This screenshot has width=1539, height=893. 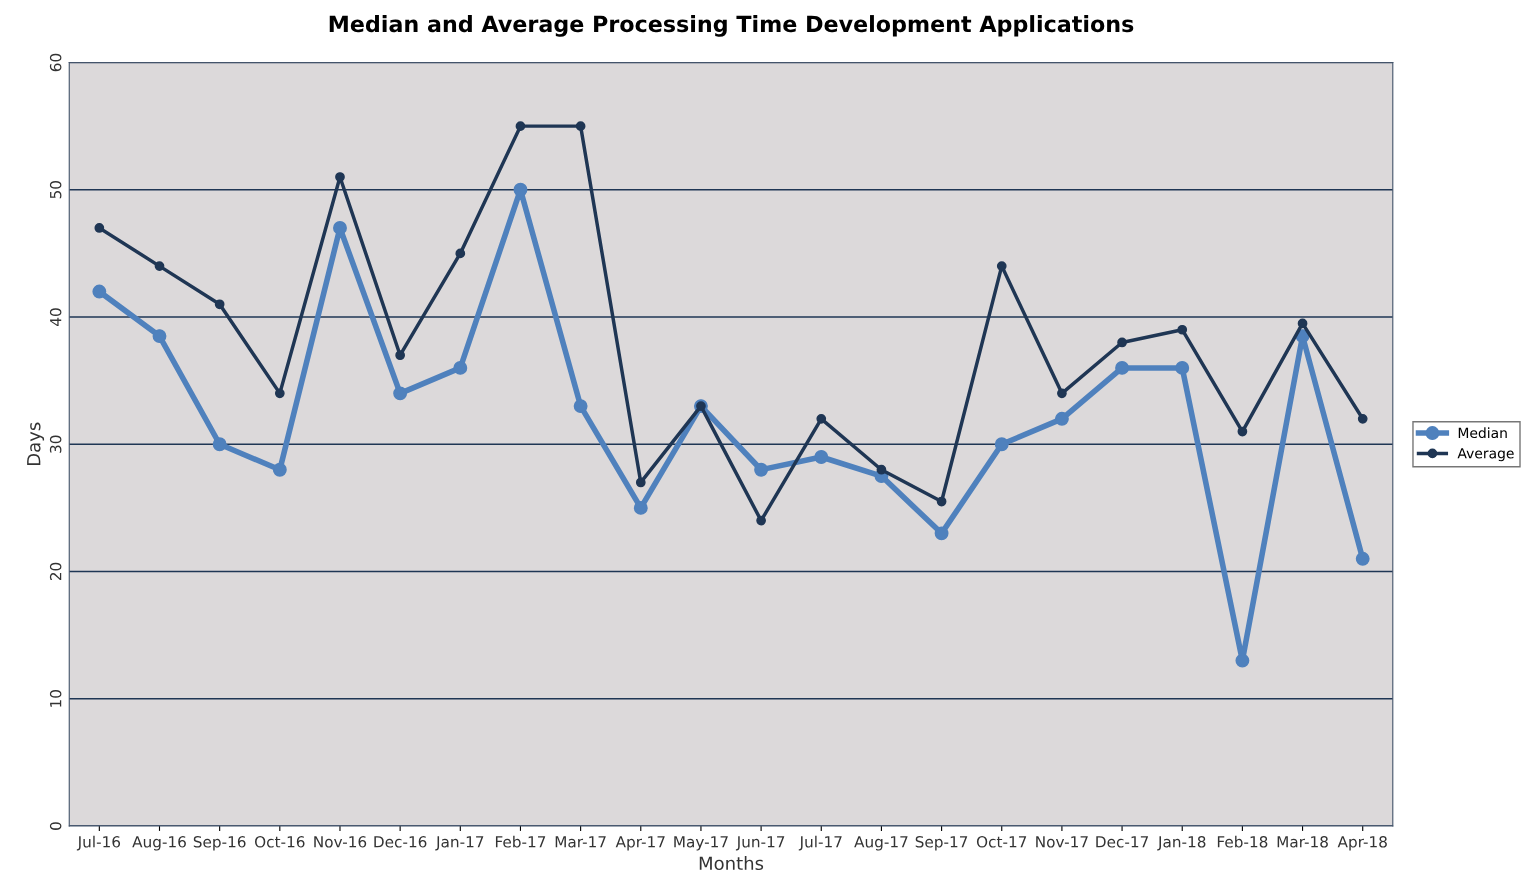 I want to click on x-tick-label: Oct-16, so click(x=279, y=842).